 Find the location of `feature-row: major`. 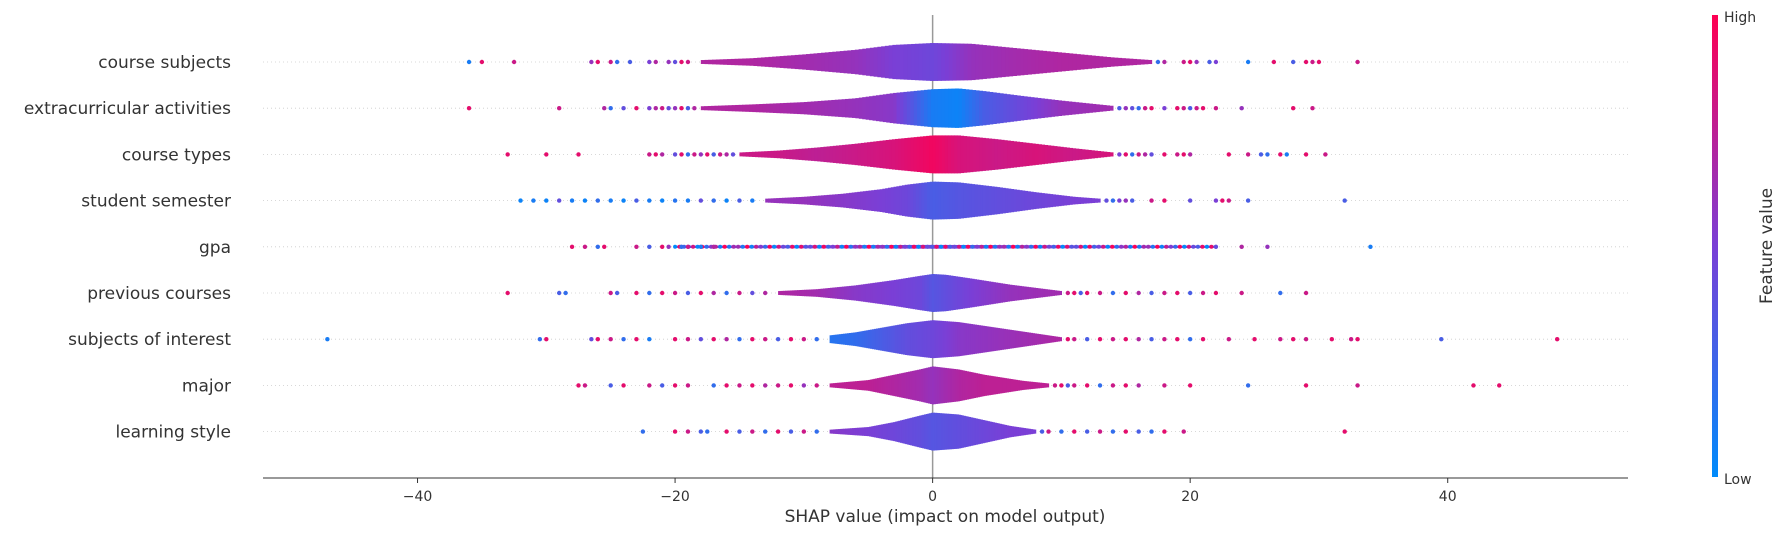

feature-row: major is located at coordinates (905, 385).